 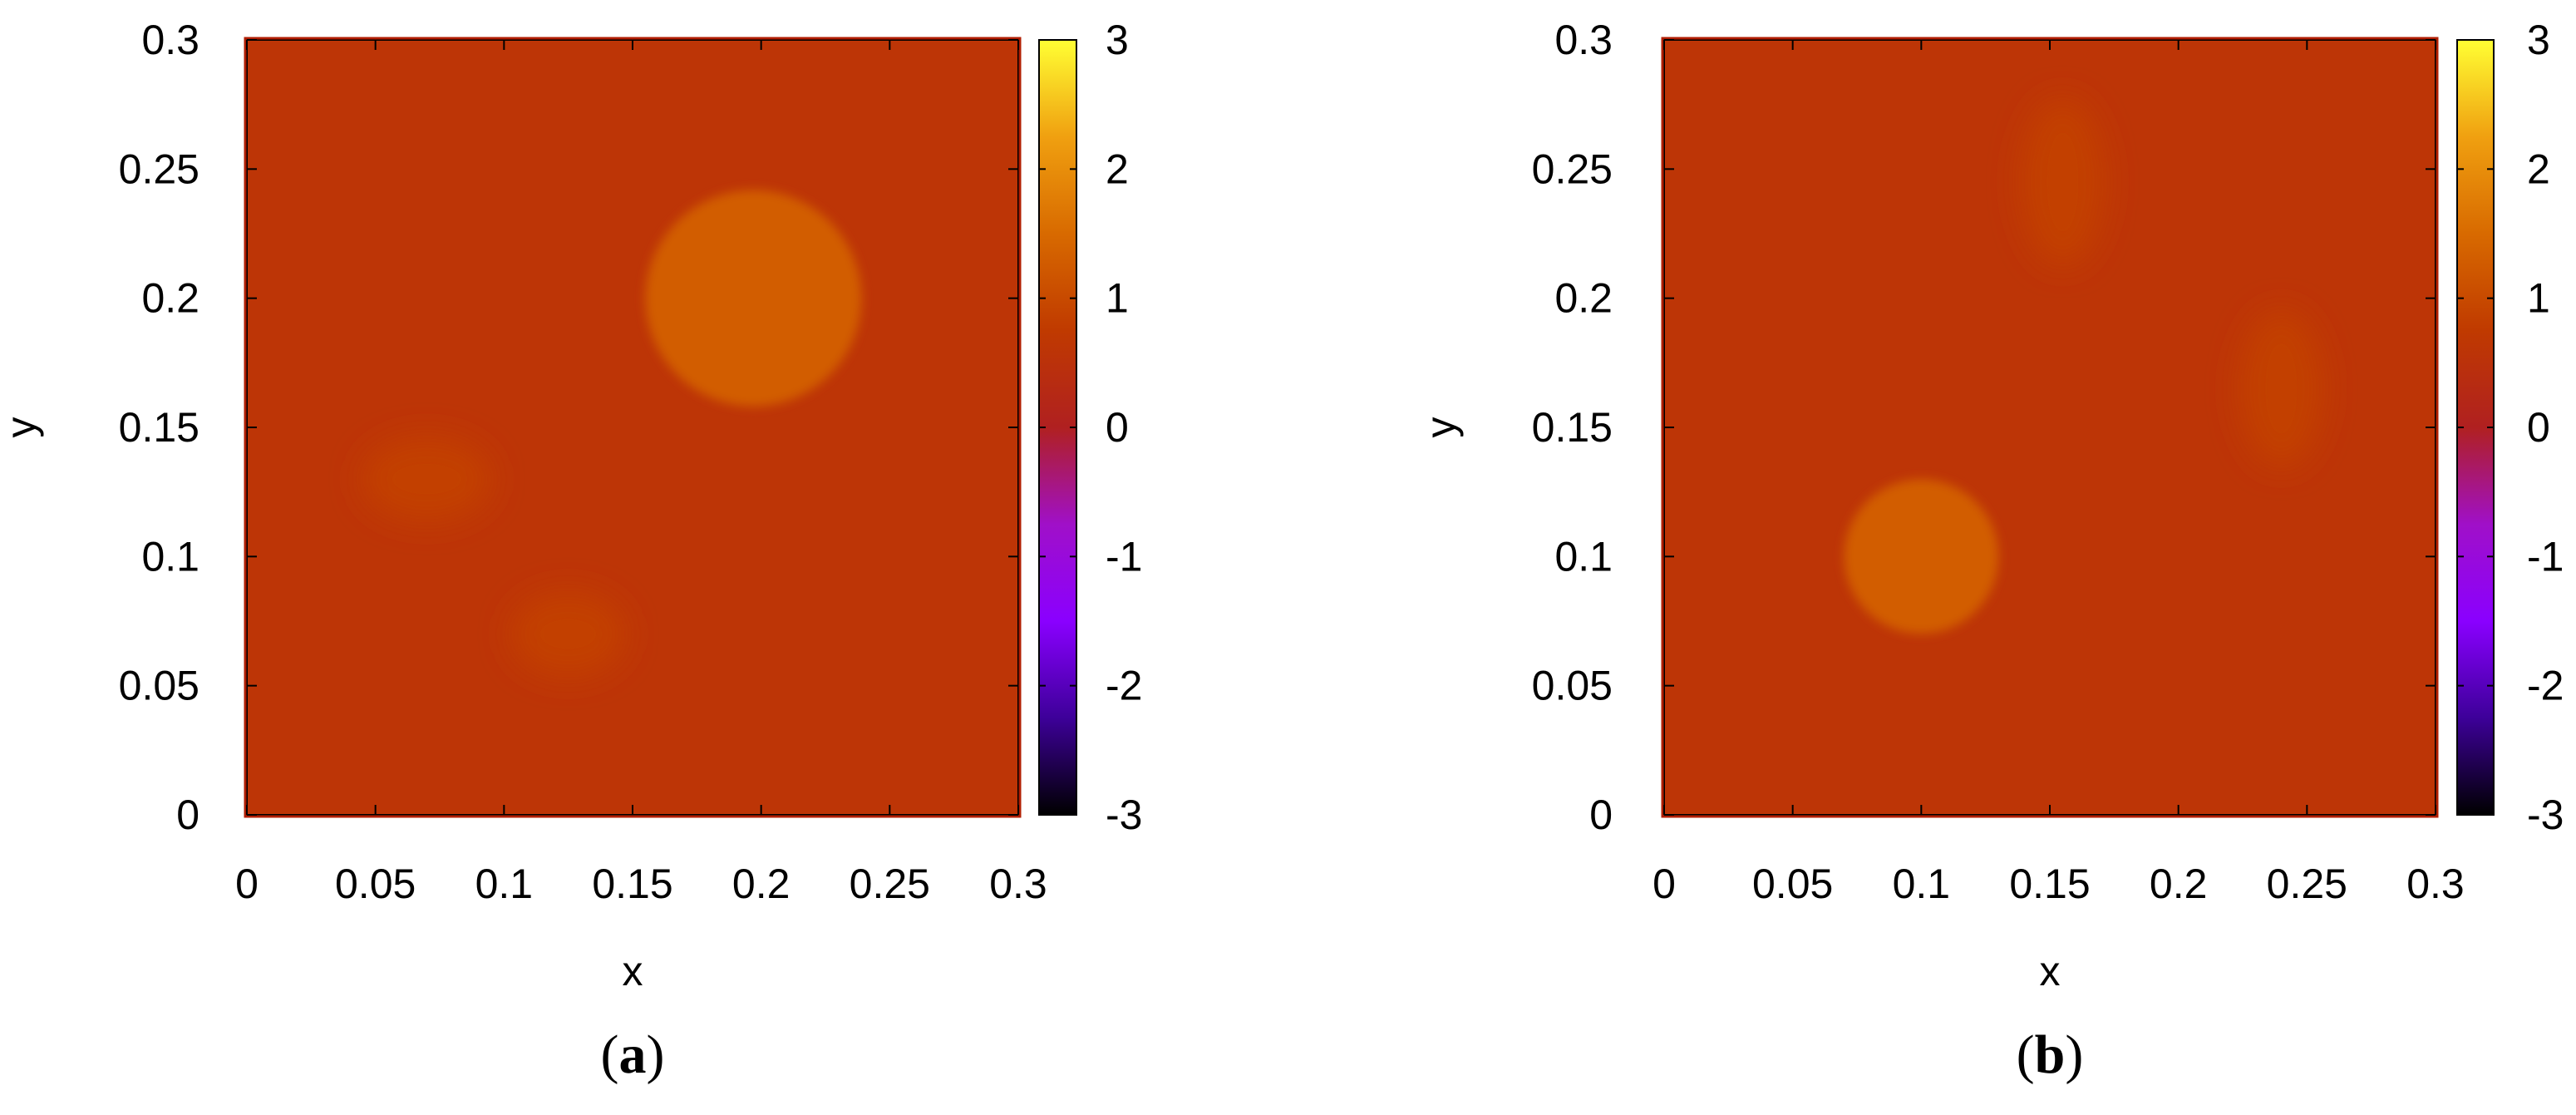 I want to click on panel-letter: a, so click(x=633, y=1054).